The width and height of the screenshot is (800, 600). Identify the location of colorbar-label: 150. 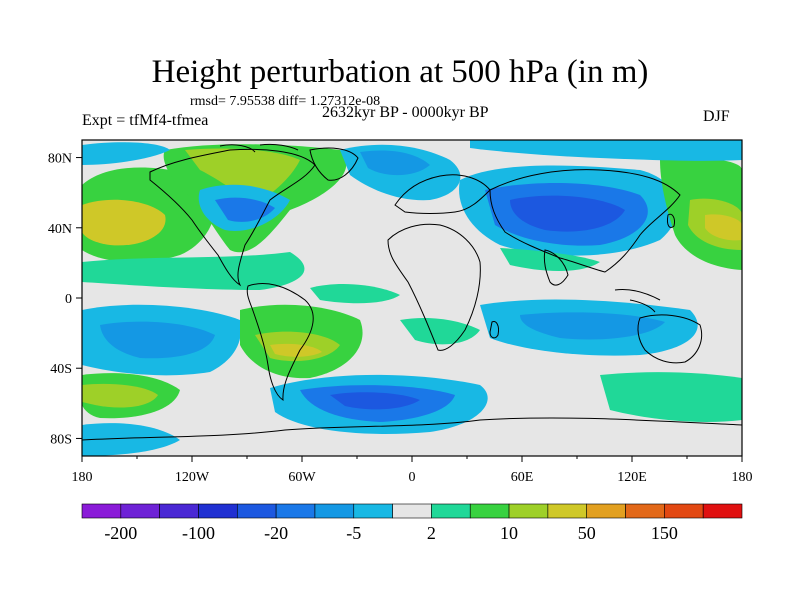
(664, 533).